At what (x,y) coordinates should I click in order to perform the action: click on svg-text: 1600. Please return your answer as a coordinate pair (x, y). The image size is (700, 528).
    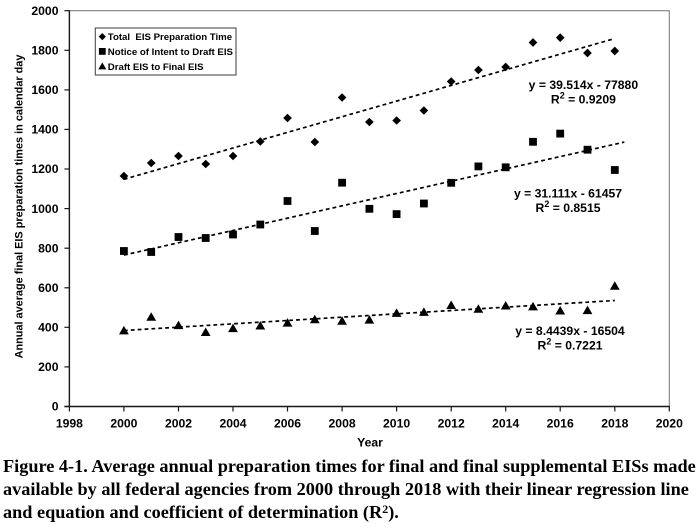
    Looking at the image, I should click on (44, 90).